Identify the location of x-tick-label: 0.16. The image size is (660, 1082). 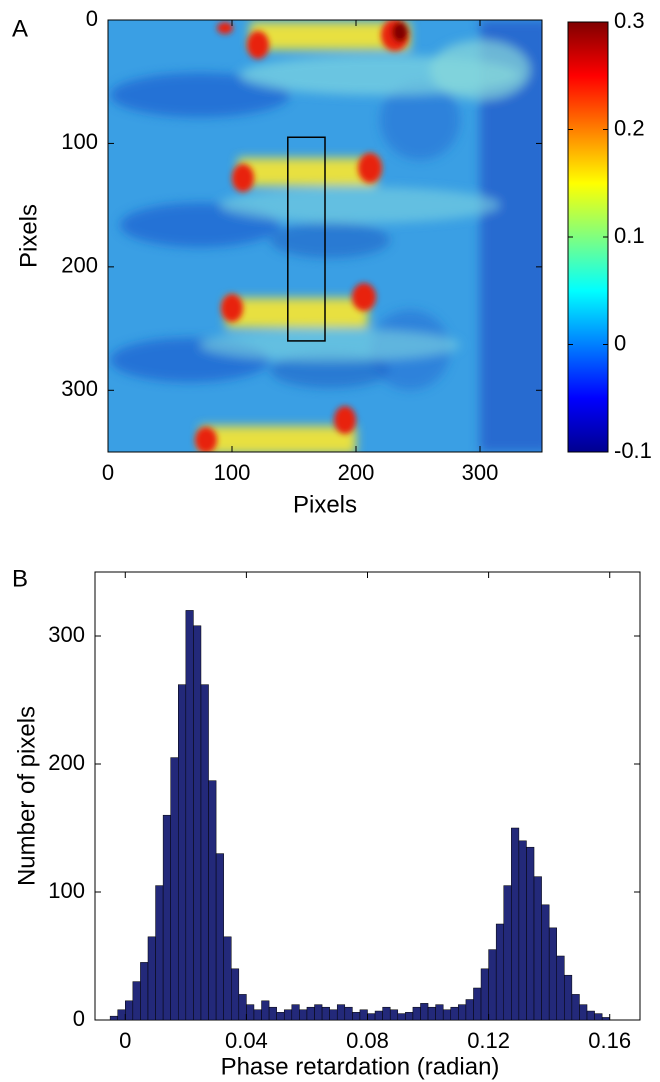
(609, 1040).